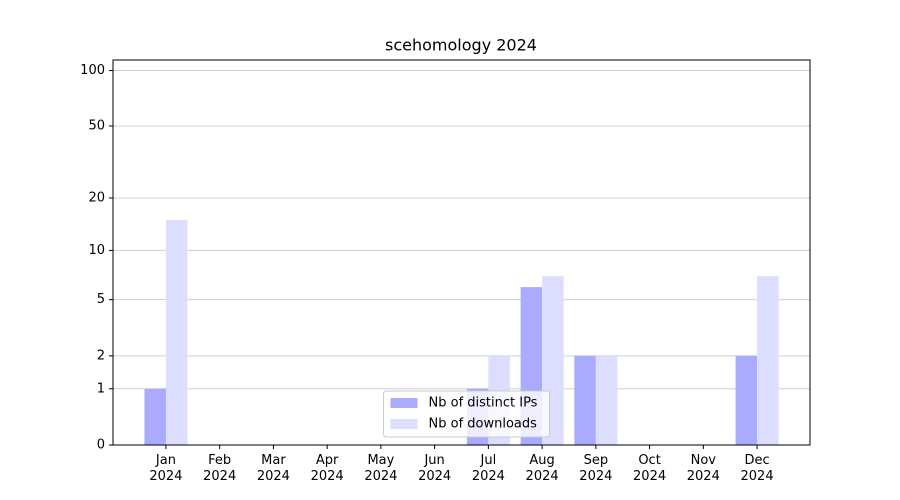 Image resolution: width=900 pixels, height=500 pixels. I want to click on x-tick-label: Dec 2024, so click(757, 468).